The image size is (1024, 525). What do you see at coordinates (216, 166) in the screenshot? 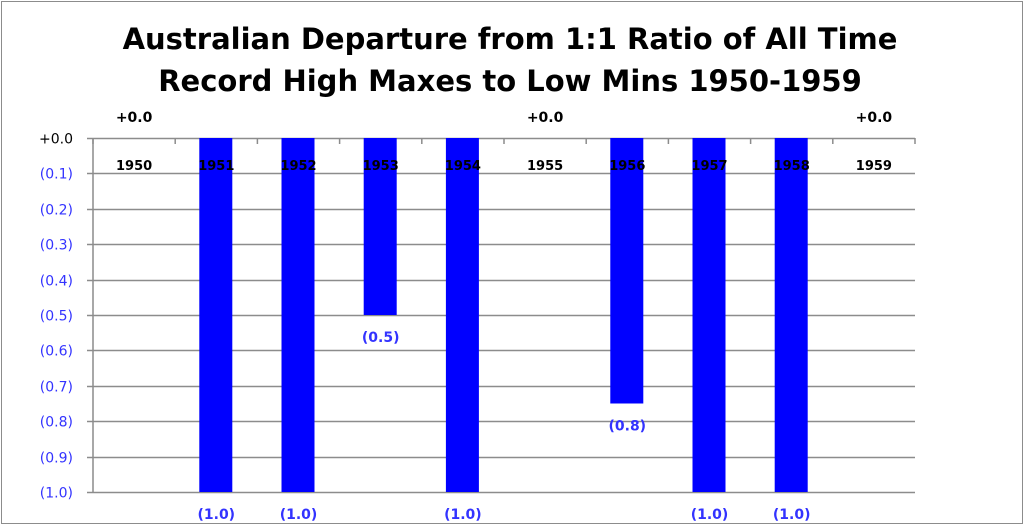
I see `x-category-label: 1951` at bounding box center [216, 166].